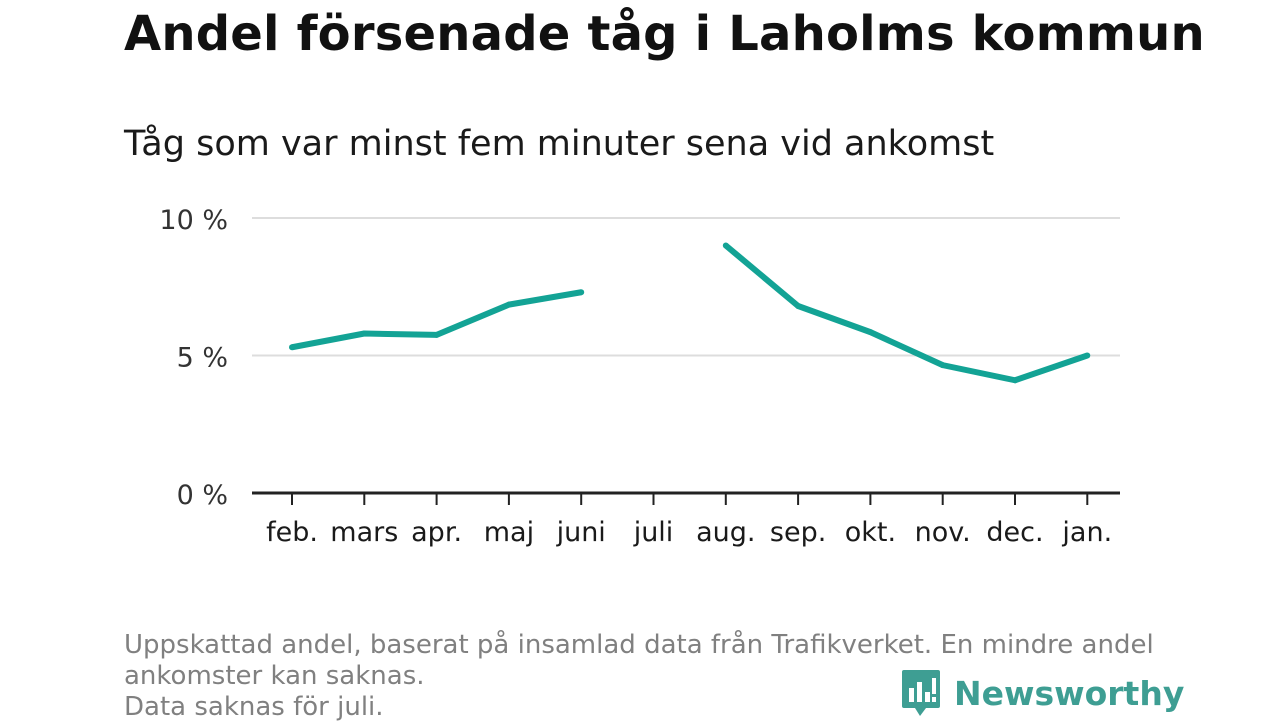 Image resolution: width=1280 pixels, height=723 pixels. Describe the element at coordinates (921, 693) in the screenshot. I see `newsworthy-logo-icon` at that location.